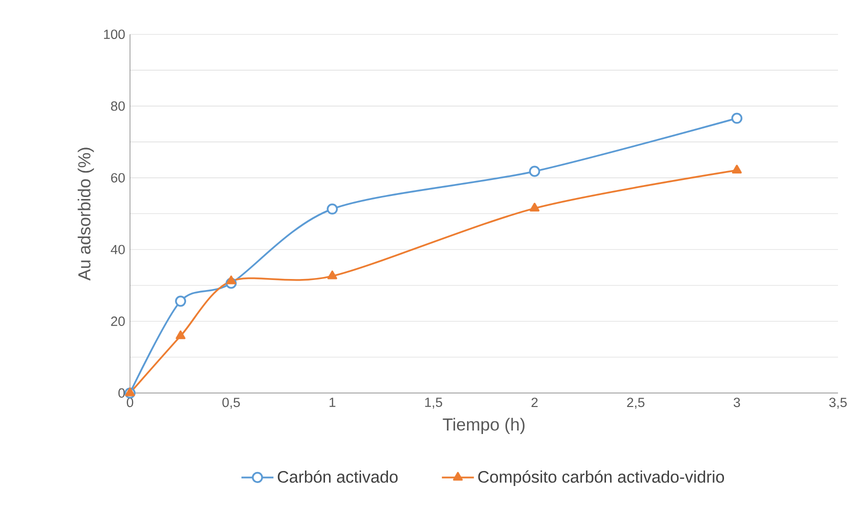 This screenshot has width=866, height=510. What do you see at coordinates (117, 249) in the screenshot?
I see `y-tick-label: 40` at bounding box center [117, 249].